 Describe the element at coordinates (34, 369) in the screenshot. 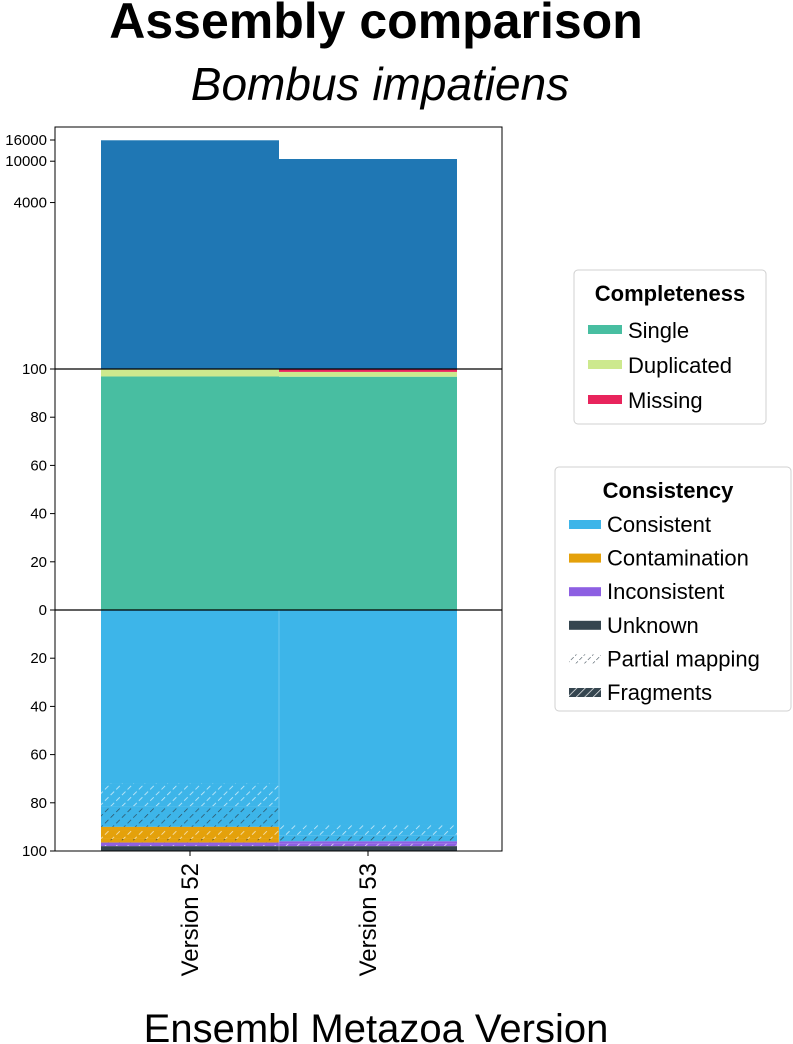

I see `y-tick-completeness-100: 100` at that location.